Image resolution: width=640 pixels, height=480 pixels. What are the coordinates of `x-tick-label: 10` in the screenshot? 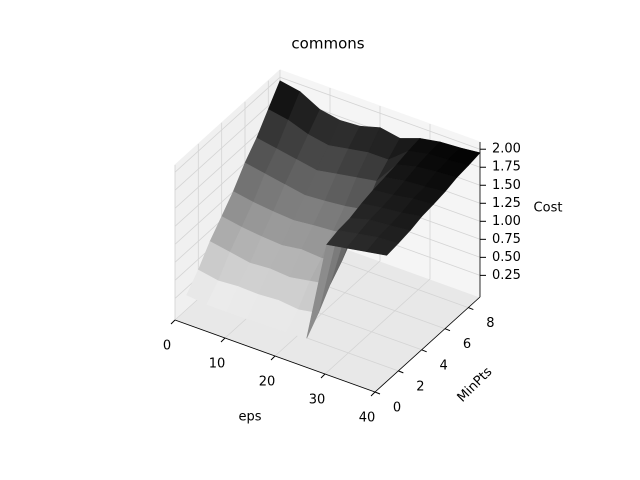 It's located at (217, 364).